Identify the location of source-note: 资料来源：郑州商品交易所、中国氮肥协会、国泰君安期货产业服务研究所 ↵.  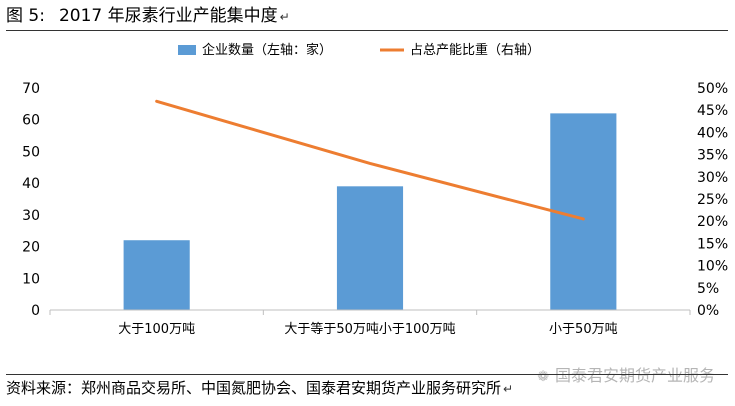
(367, 387).